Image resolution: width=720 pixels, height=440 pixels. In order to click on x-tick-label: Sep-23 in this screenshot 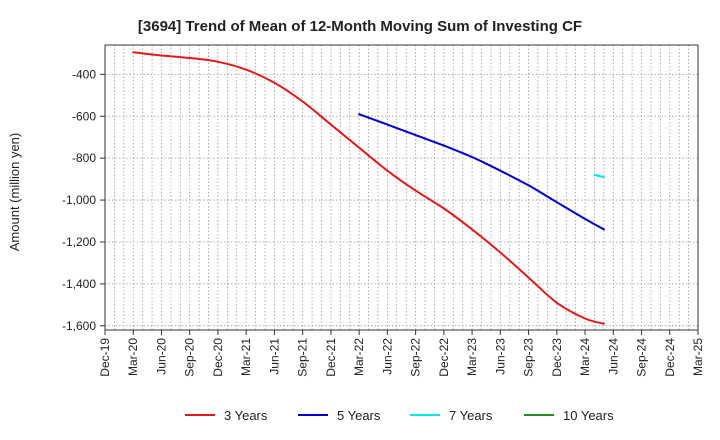, I will do `click(529, 357)`.